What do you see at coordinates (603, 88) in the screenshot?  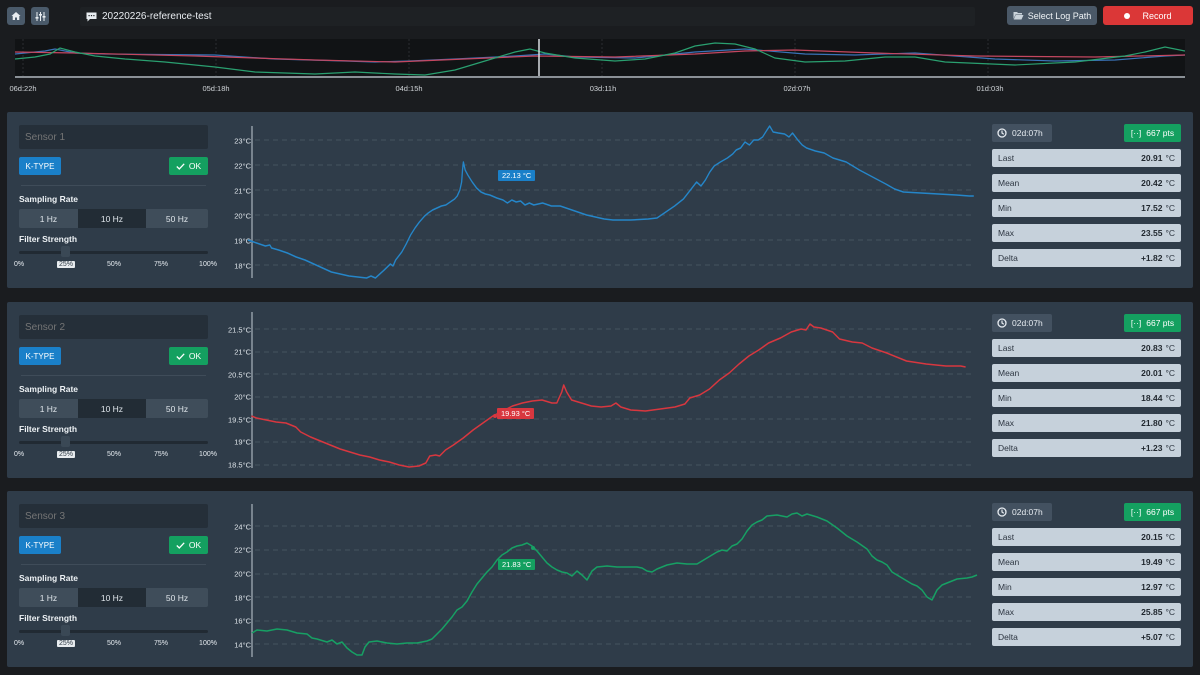 I see `timeline-label: 03d:11h` at bounding box center [603, 88].